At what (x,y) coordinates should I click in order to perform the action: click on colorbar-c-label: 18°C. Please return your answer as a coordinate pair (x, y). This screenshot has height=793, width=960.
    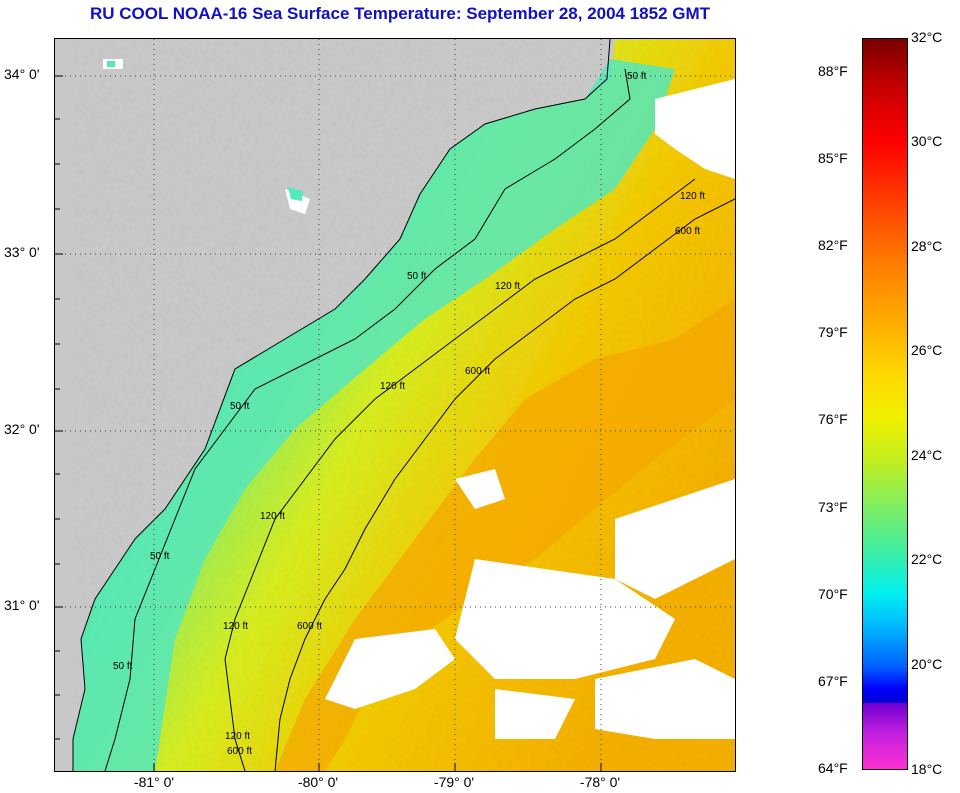
    Looking at the image, I should click on (927, 769).